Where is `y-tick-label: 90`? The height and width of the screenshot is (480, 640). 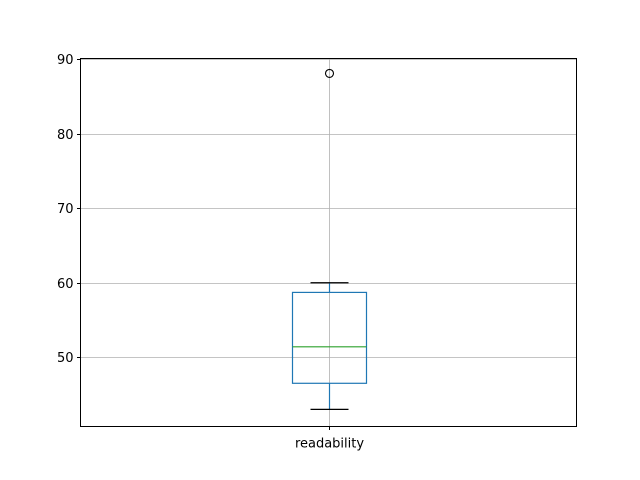 y-tick-label: 90 is located at coordinates (65, 60).